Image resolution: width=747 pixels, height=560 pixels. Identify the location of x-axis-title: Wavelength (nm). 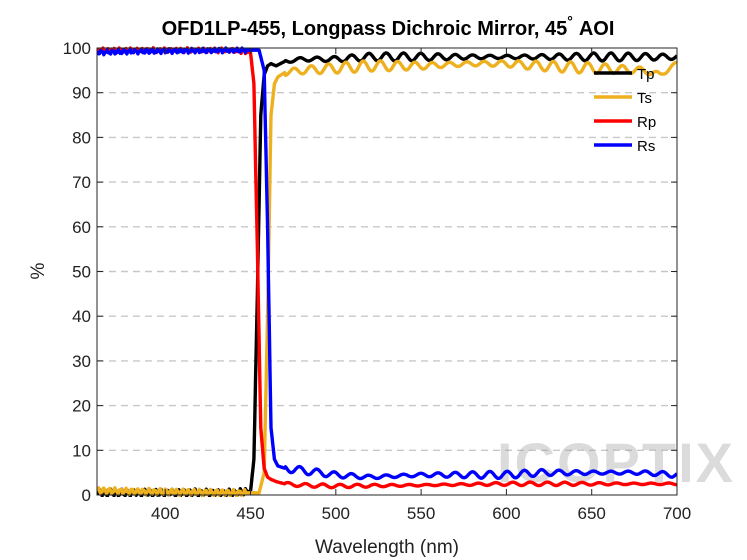
(387, 547).